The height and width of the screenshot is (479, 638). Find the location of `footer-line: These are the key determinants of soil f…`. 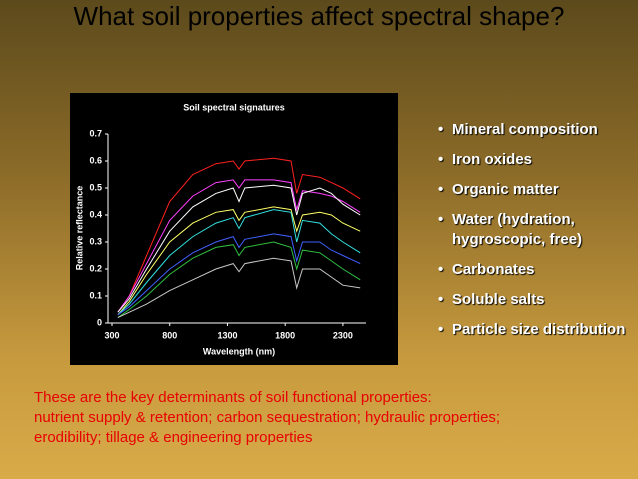

footer-line: These are the key determinants of soil f… is located at coordinates (233, 397).